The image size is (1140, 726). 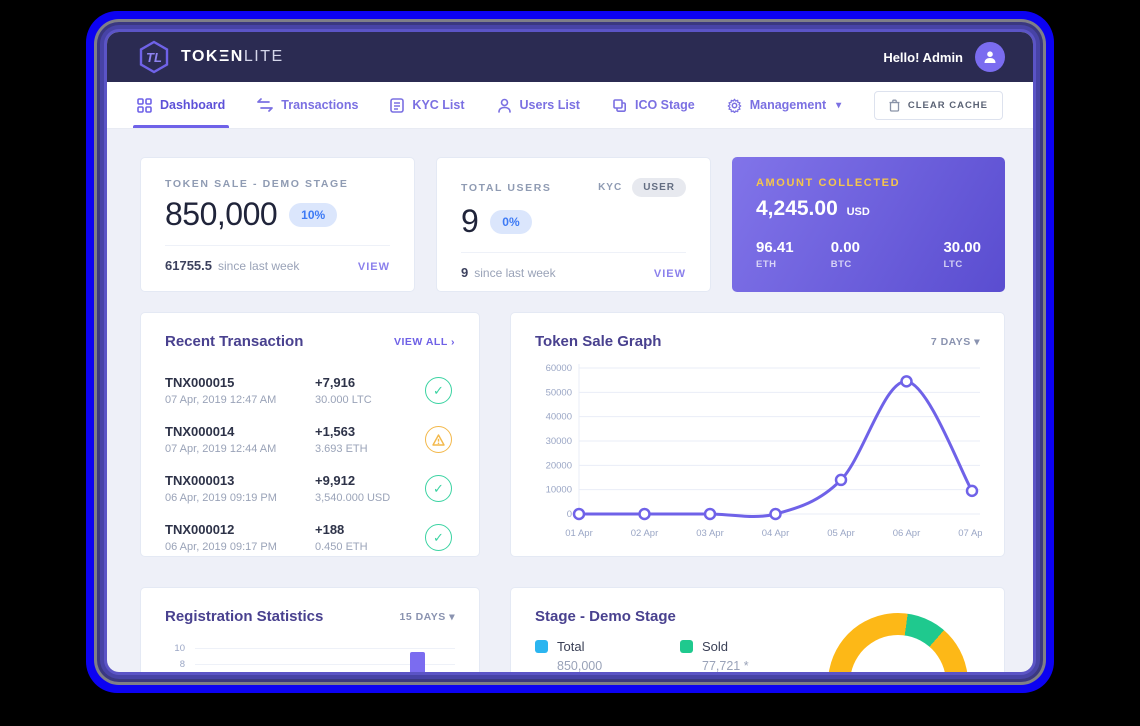 What do you see at coordinates (938, 105) in the screenshot?
I see `clear-cache-button: CLEAR CACHE` at bounding box center [938, 105].